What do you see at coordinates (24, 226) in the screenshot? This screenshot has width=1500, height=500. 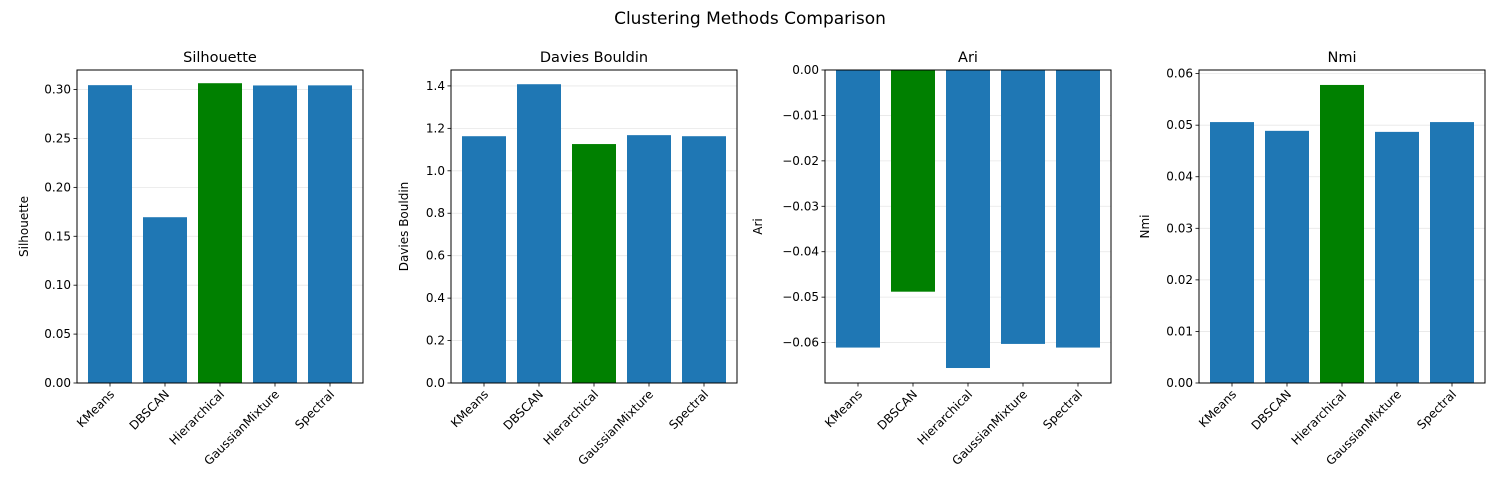 I see `y-axis-label: Silhouette` at bounding box center [24, 226].